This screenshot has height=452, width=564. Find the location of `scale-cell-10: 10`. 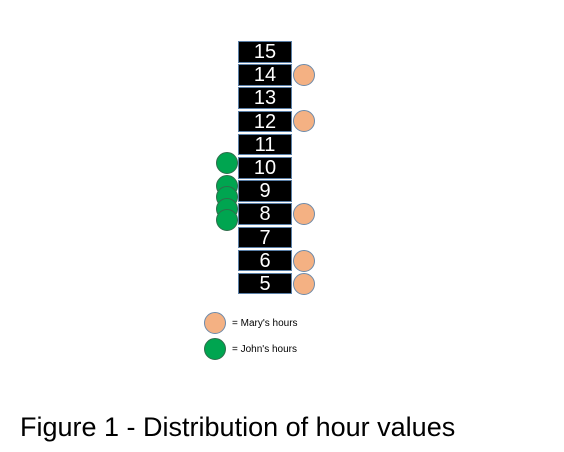

scale-cell-10: 10 is located at coordinates (265, 167).